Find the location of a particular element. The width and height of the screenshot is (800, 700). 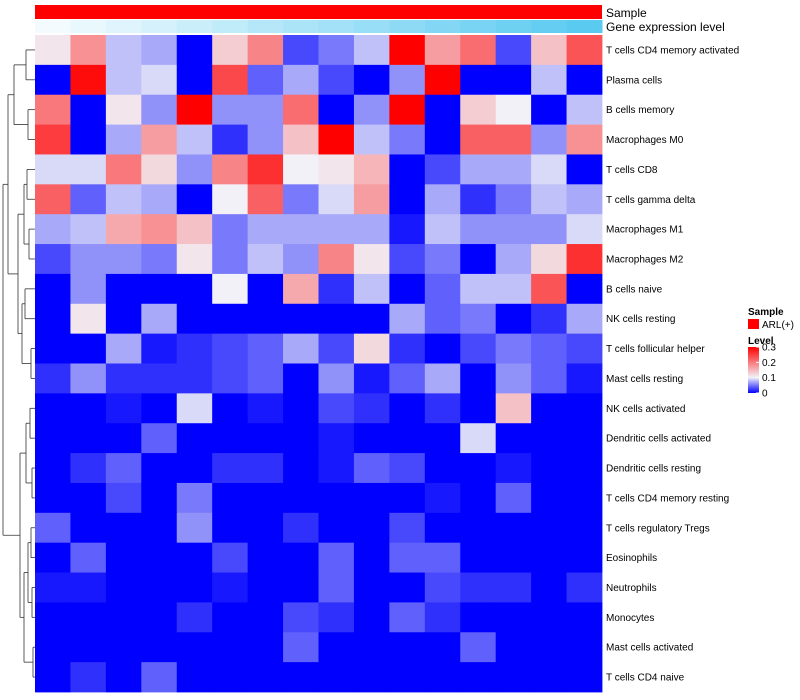

annotation-sample-bar is located at coordinates (318, 12).